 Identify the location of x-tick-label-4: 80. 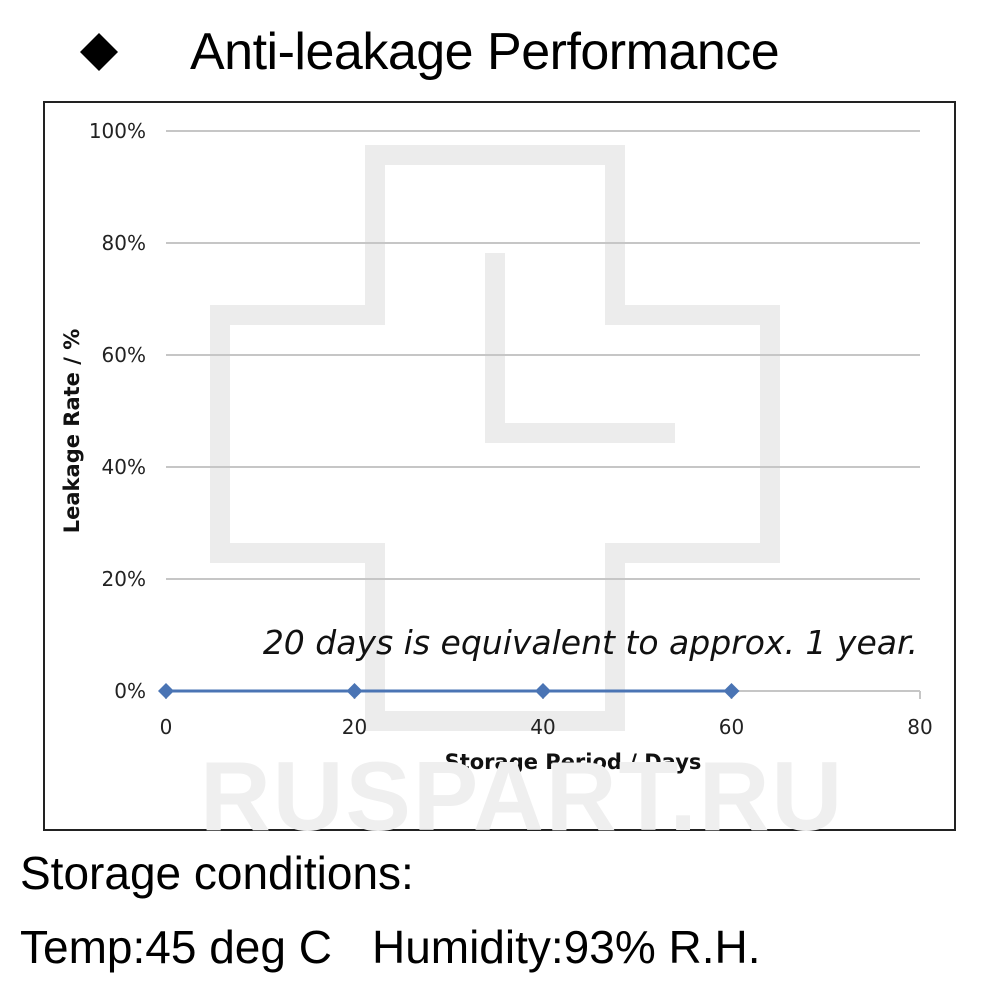
(919, 727).